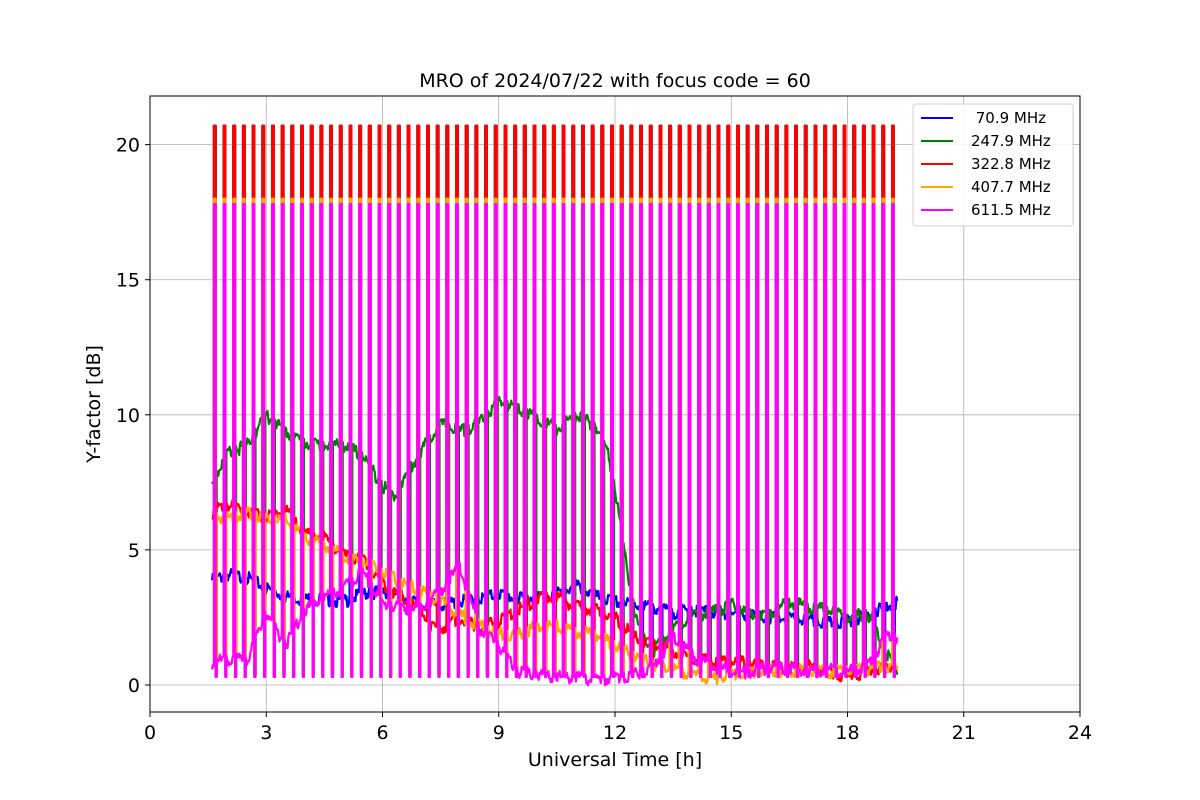 The width and height of the screenshot is (1200, 800). What do you see at coordinates (1011, 164) in the screenshot?
I see `legend-entry-322-8-mhz: 322.8 MHz` at bounding box center [1011, 164].